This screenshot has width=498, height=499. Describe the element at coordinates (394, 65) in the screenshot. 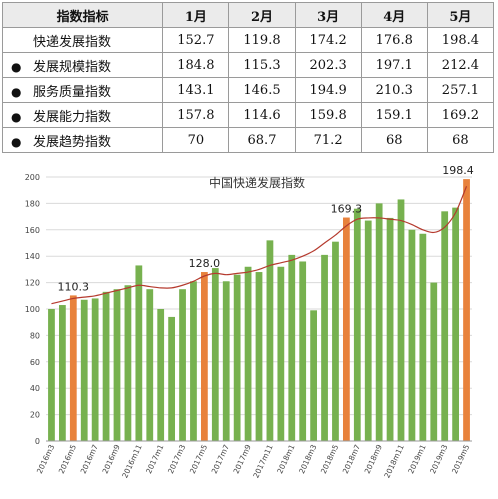

I see `table-cell: 197.1` at that location.